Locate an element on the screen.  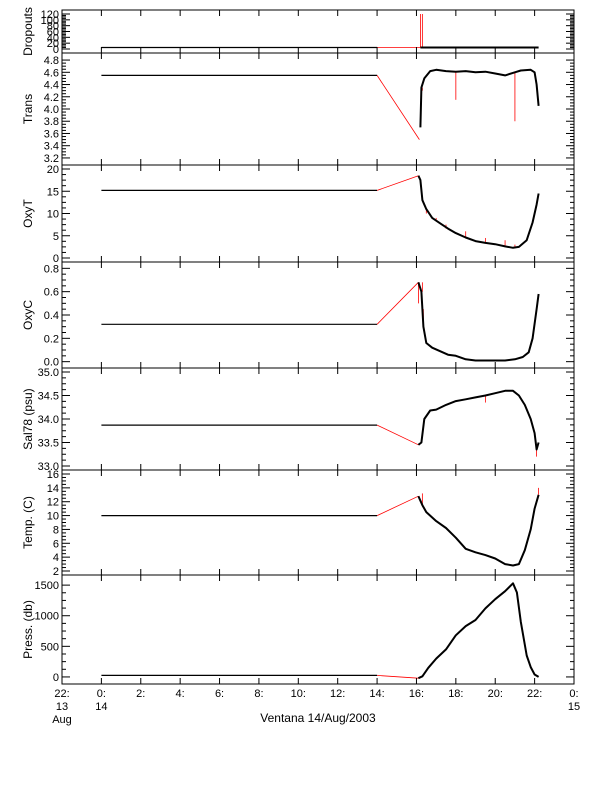
x-tick-label: 16: is located at coordinates (416, 694).